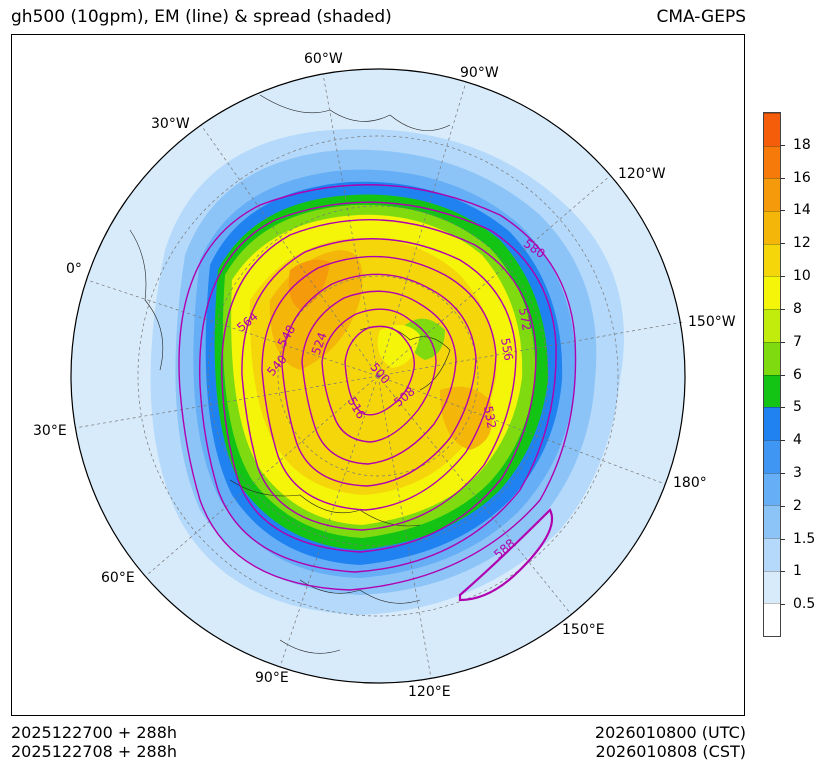  What do you see at coordinates (802, 210) in the screenshot?
I see `colorbar-tick-label: 14` at bounding box center [802, 210].